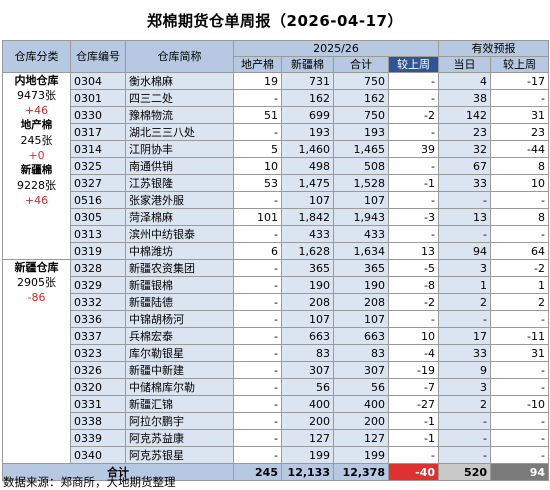 Image resolution: width=550 pixels, height=490 pixels. Describe the element at coordinates (361, 472) in the screenshot. I see `total-sum: 12,378` at that location.